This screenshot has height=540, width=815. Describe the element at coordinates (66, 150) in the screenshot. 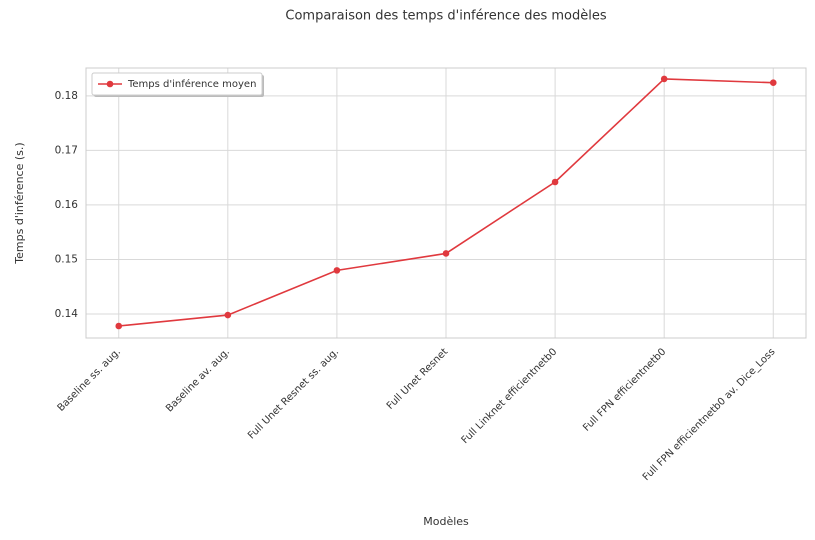

I see `y-tick-label: 0.17` at that location.